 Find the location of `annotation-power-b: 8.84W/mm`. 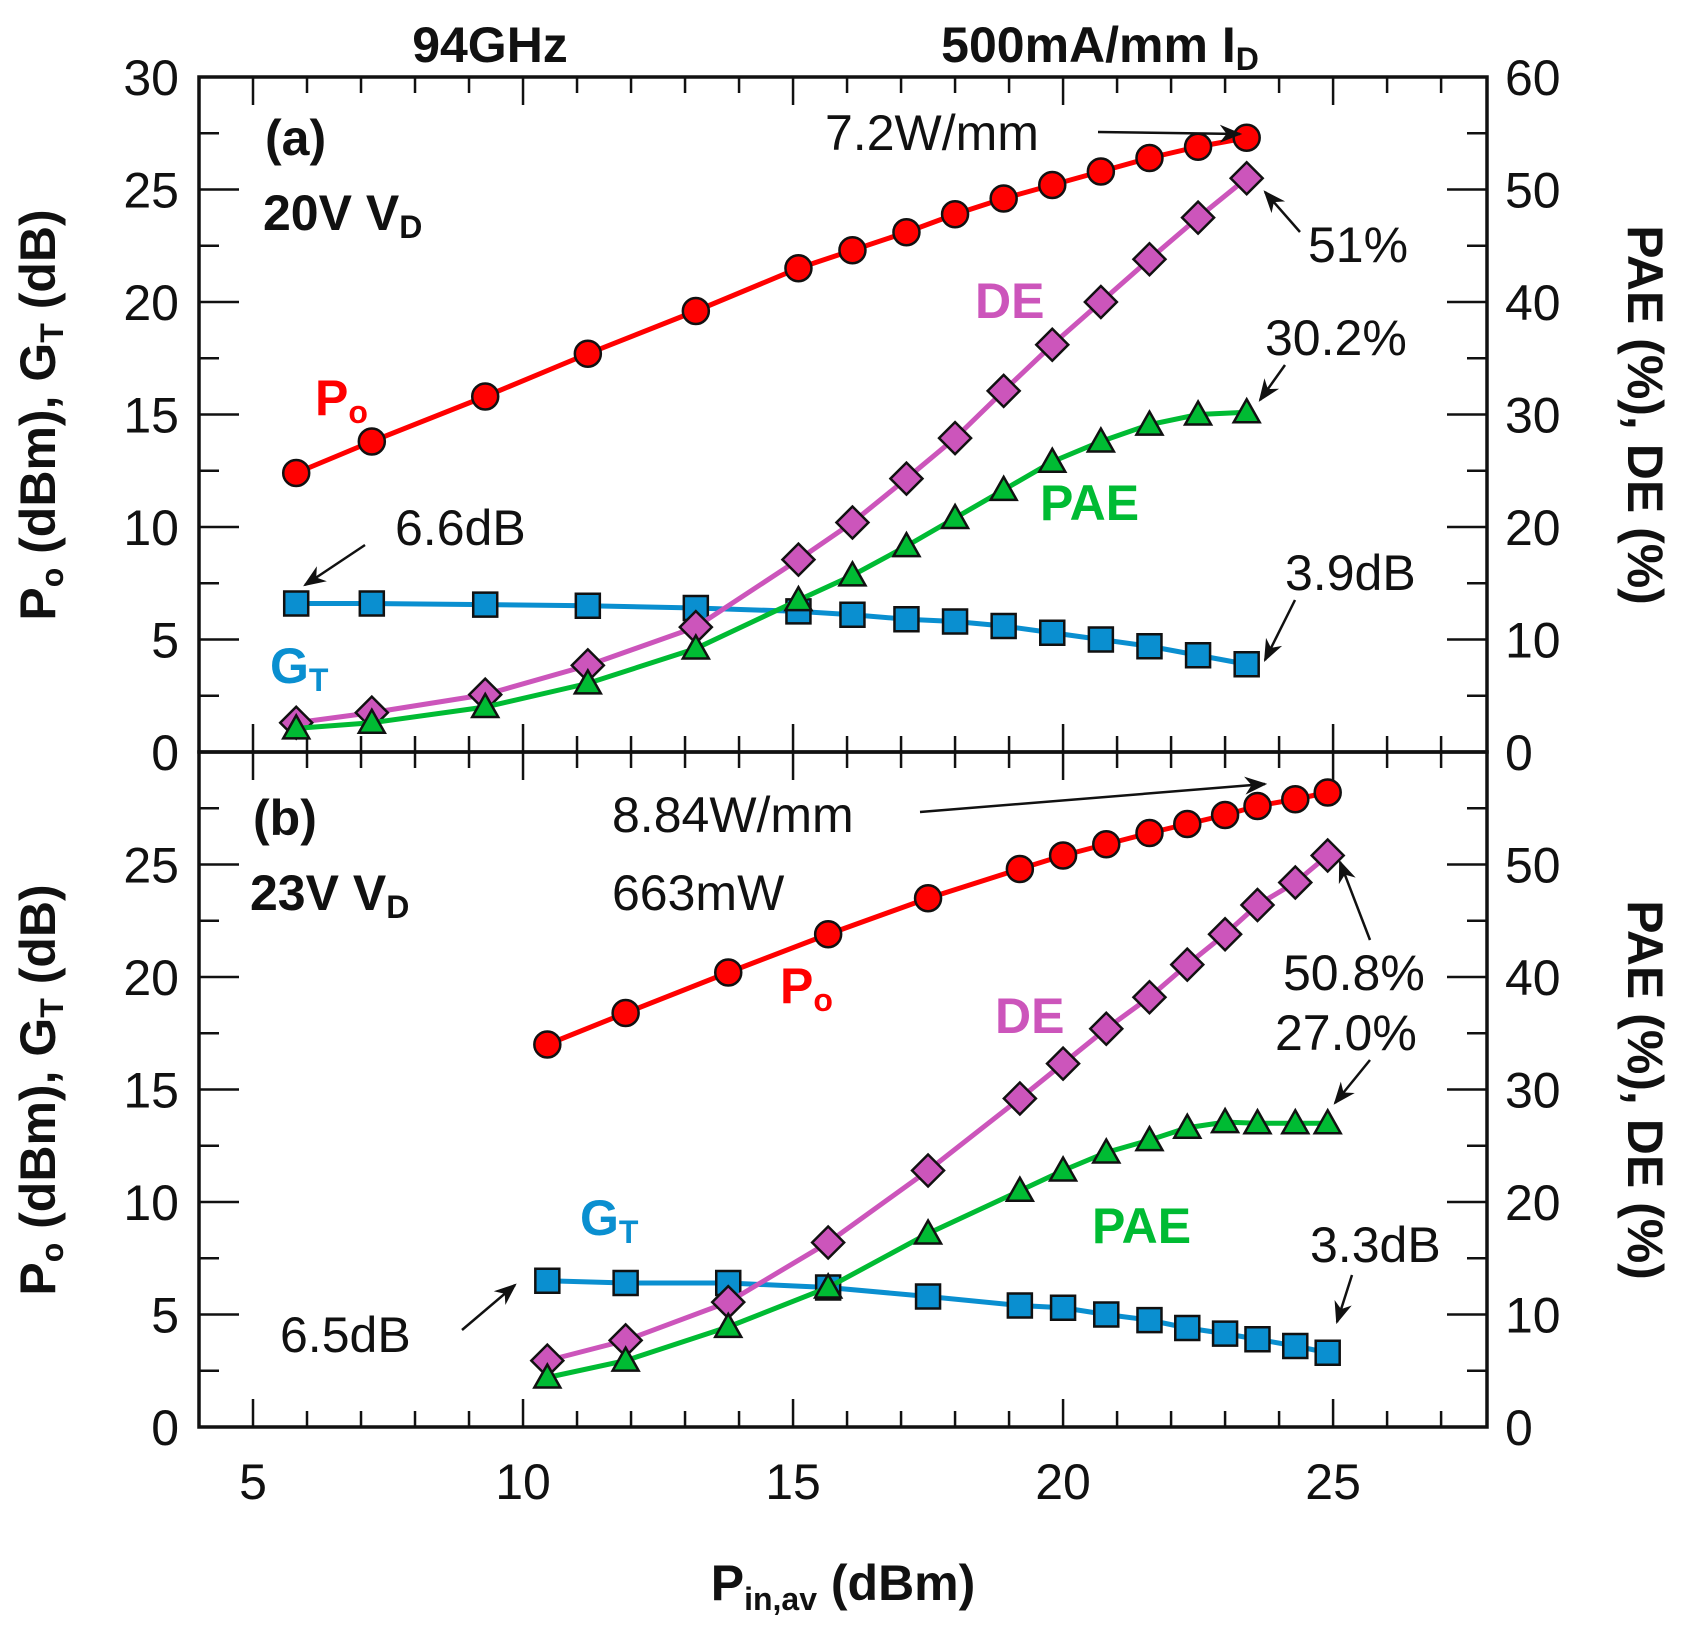

annotation-power-b: 8.84W/mm is located at coordinates (733, 815).